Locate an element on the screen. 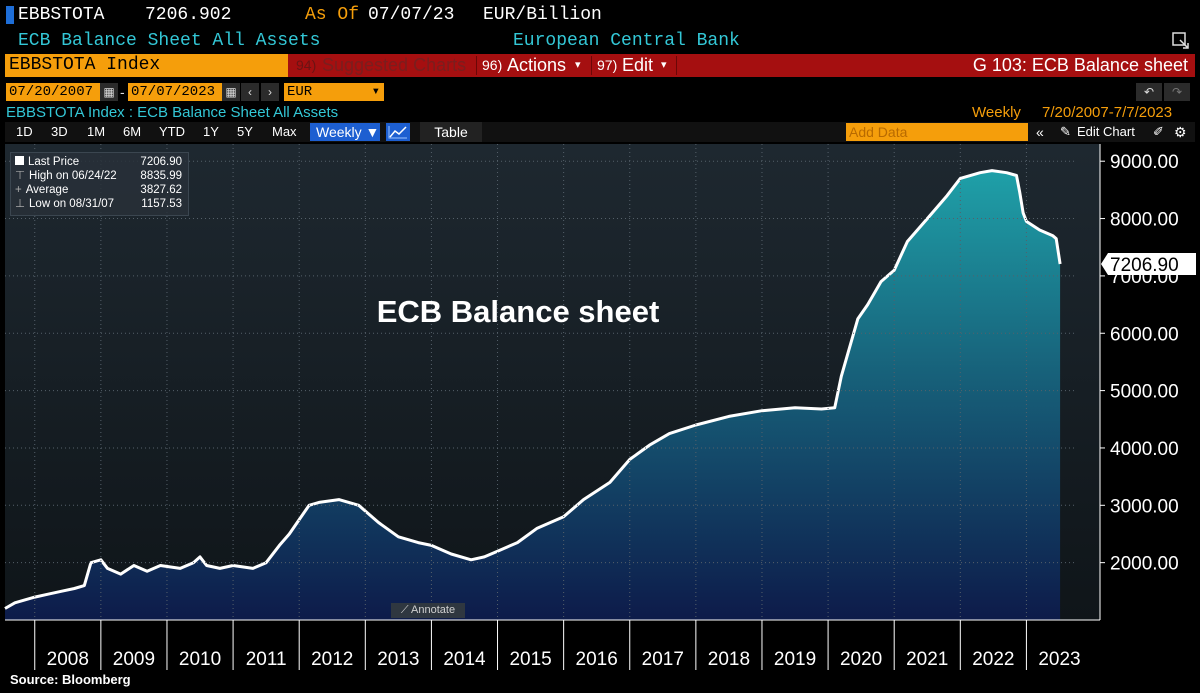 This screenshot has height=693, width=1200. last-value-marker is located at coordinates (1148, 264).